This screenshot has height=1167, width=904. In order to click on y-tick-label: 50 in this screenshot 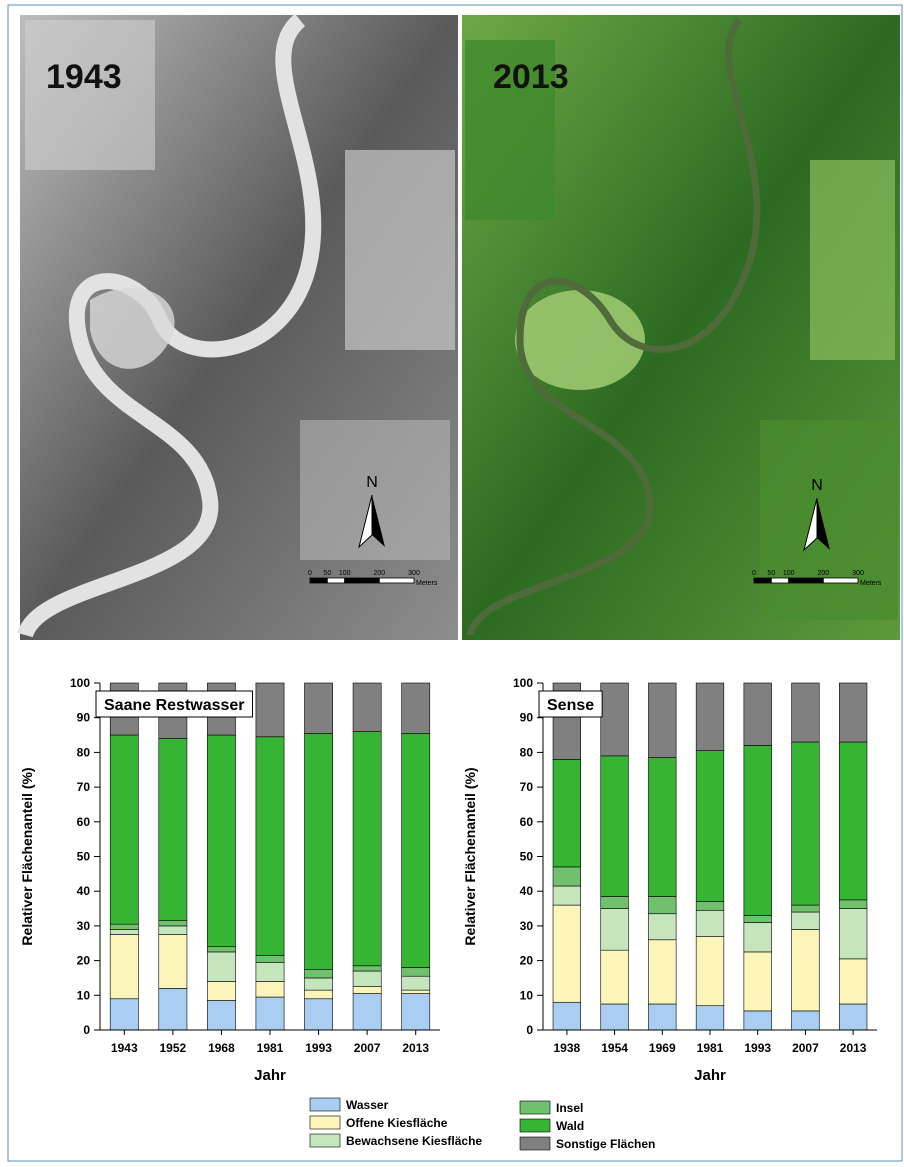, I will do `click(84, 857)`.